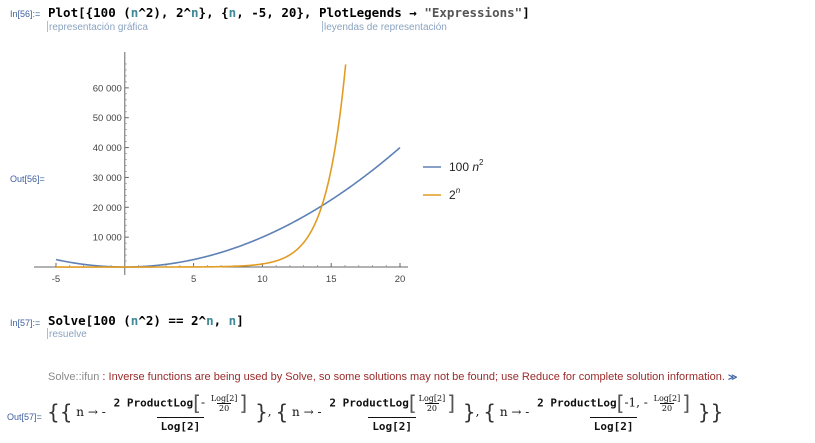 This screenshot has height=443, width=815. Describe the element at coordinates (53, 412) in the screenshot. I see `outer-open-brace: {` at that location.